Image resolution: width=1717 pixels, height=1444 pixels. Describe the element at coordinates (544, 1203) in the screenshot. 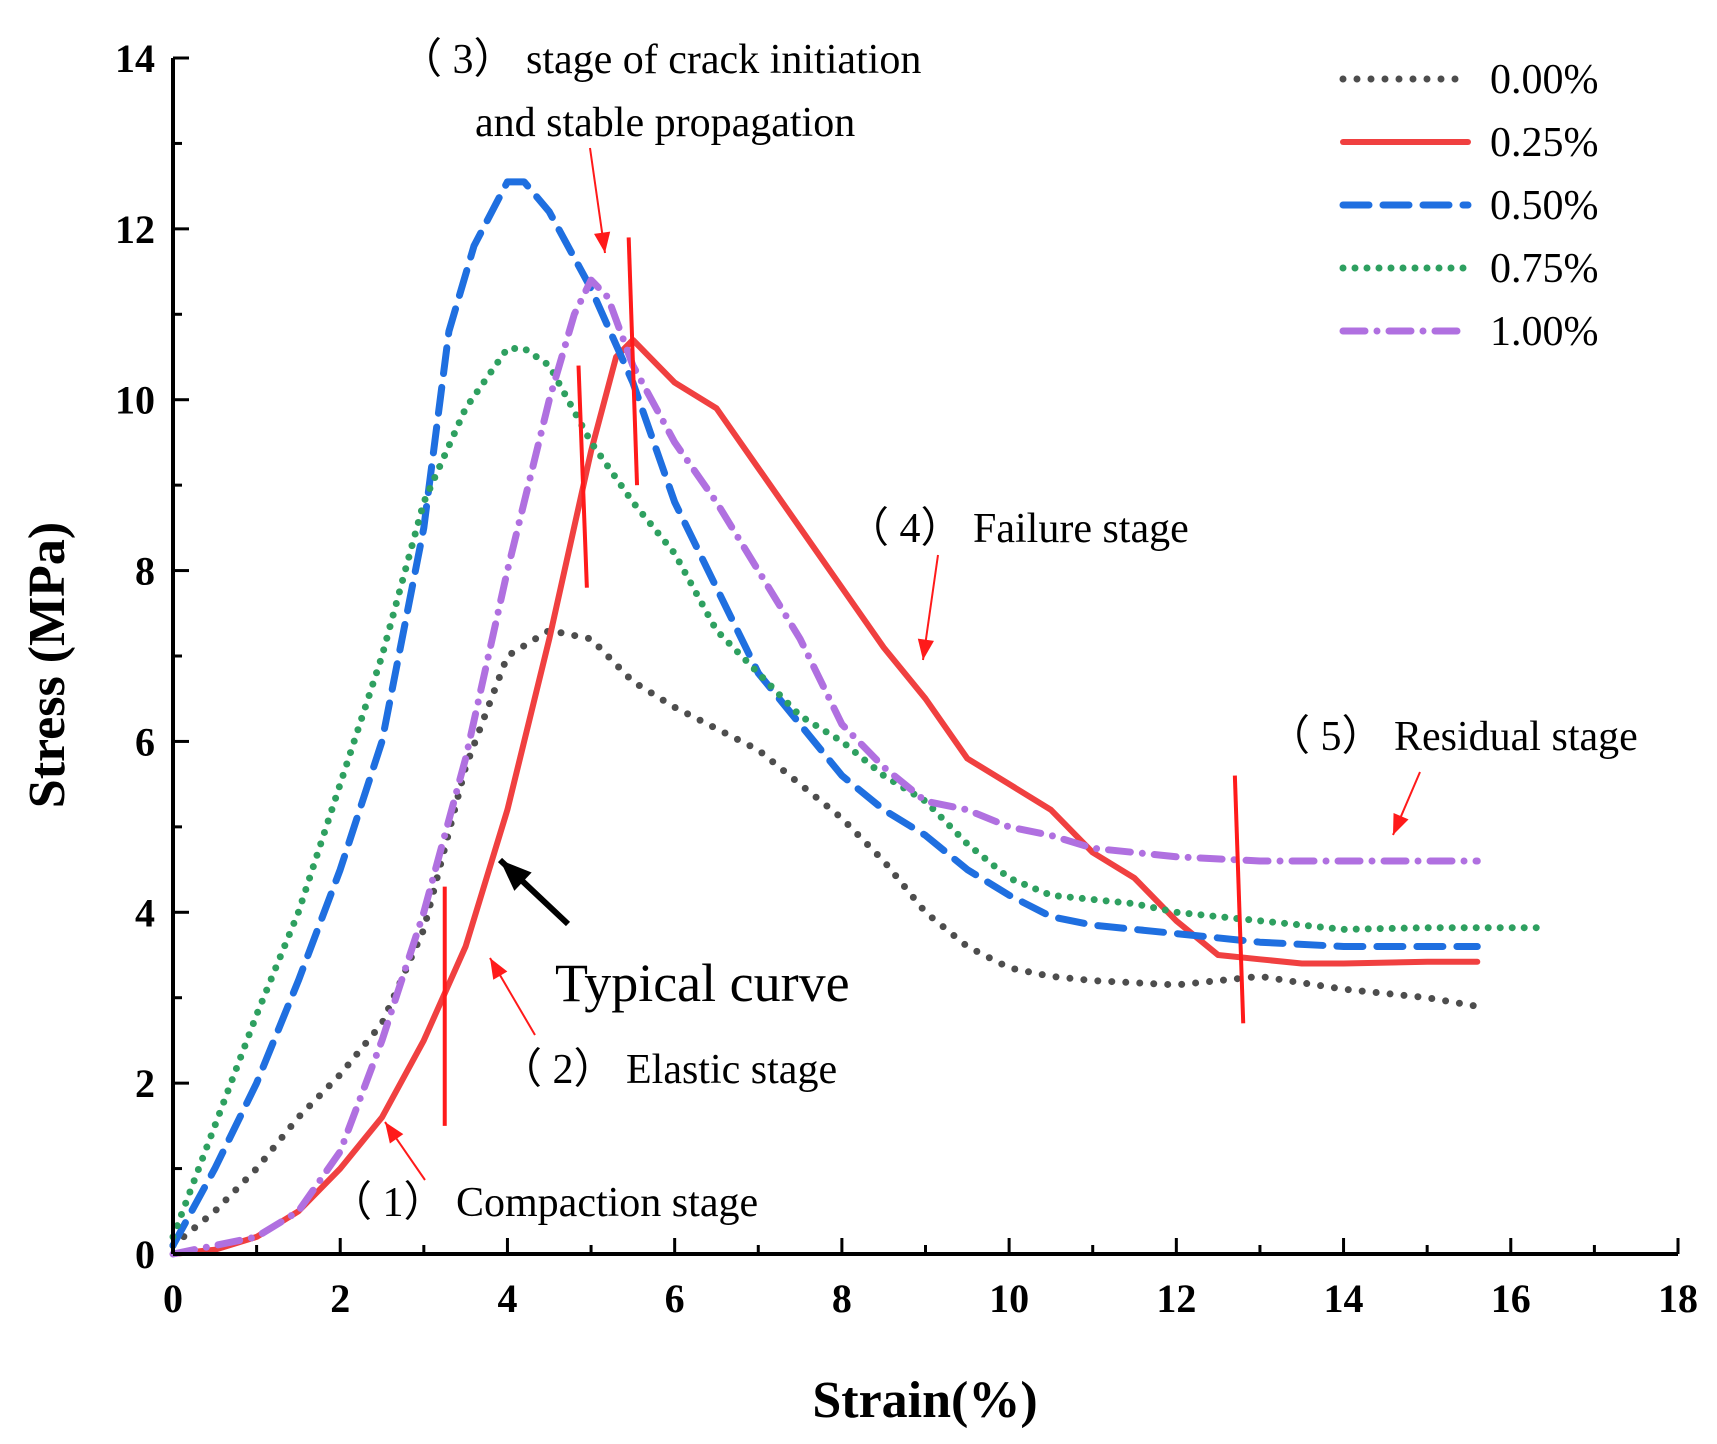

I see `annotation-compaction-stage: （ 1） Compaction stage` at that location.